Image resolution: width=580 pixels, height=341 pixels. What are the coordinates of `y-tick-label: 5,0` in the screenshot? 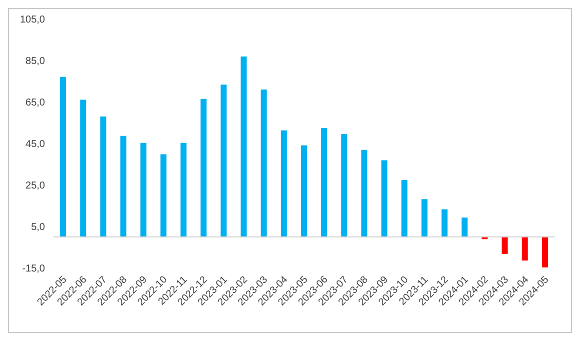 It's located at (38, 228).